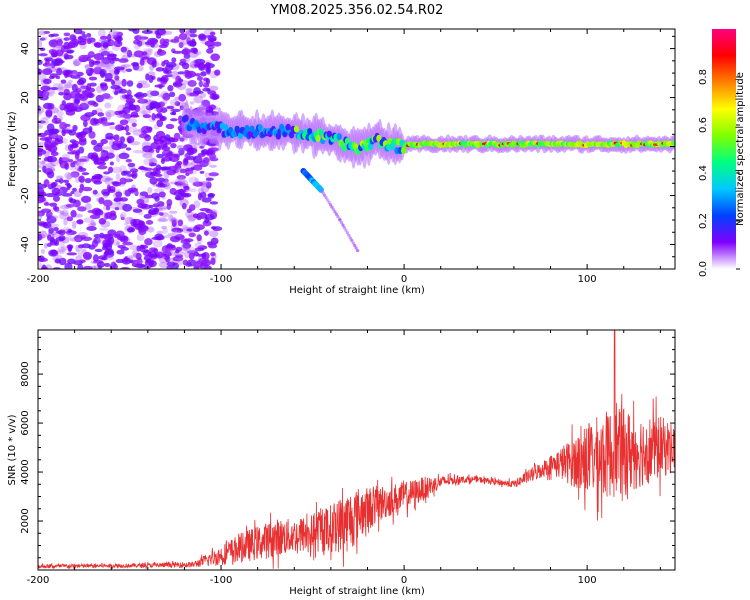 Image resolution: width=750 pixels, height=600 pixels. What do you see at coordinates (25, 195) in the screenshot?
I see `y-tick-label: -20` at bounding box center [25, 195].